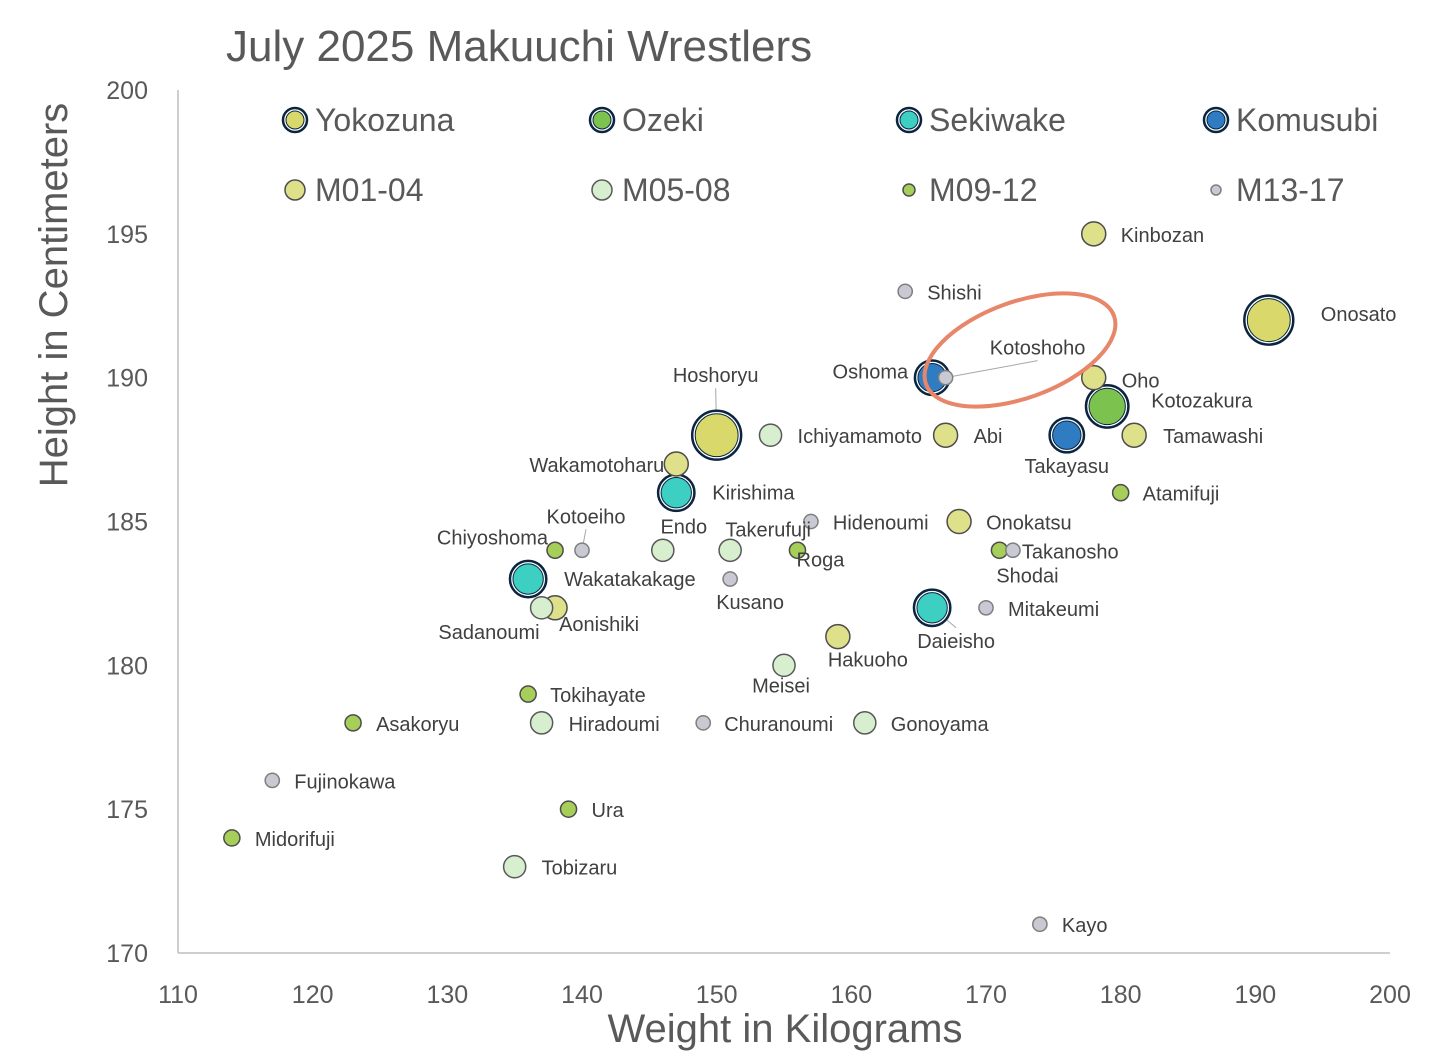 The width and height of the screenshot is (1456, 1058). What do you see at coordinates (663, 120) in the screenshot?
I see `legend-label: Ozeki` at bounding box center [663, 120].